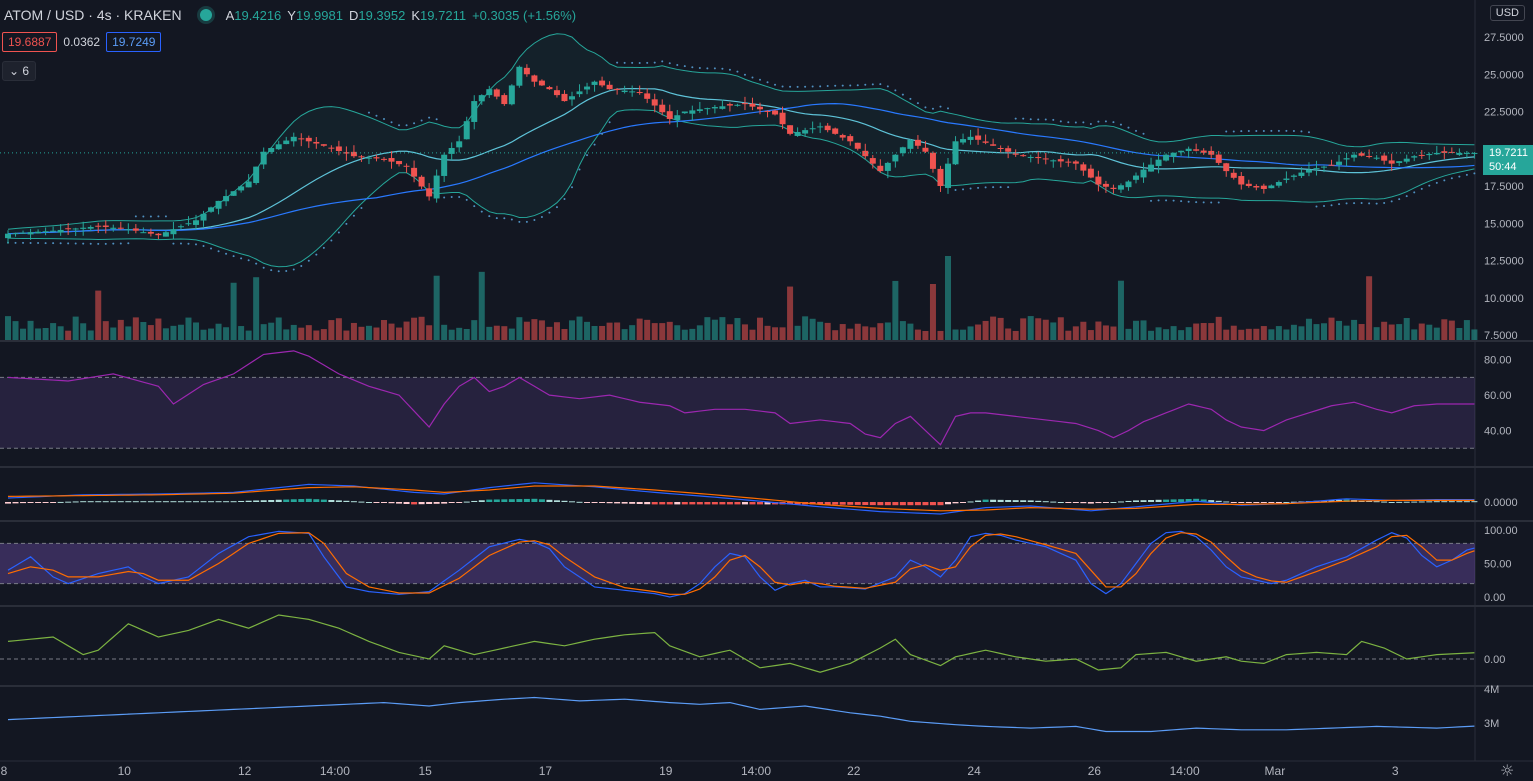  Describe the element at coordinates (30, 42) in the screenshot. I see `sell-button: 19.6887` at that location.